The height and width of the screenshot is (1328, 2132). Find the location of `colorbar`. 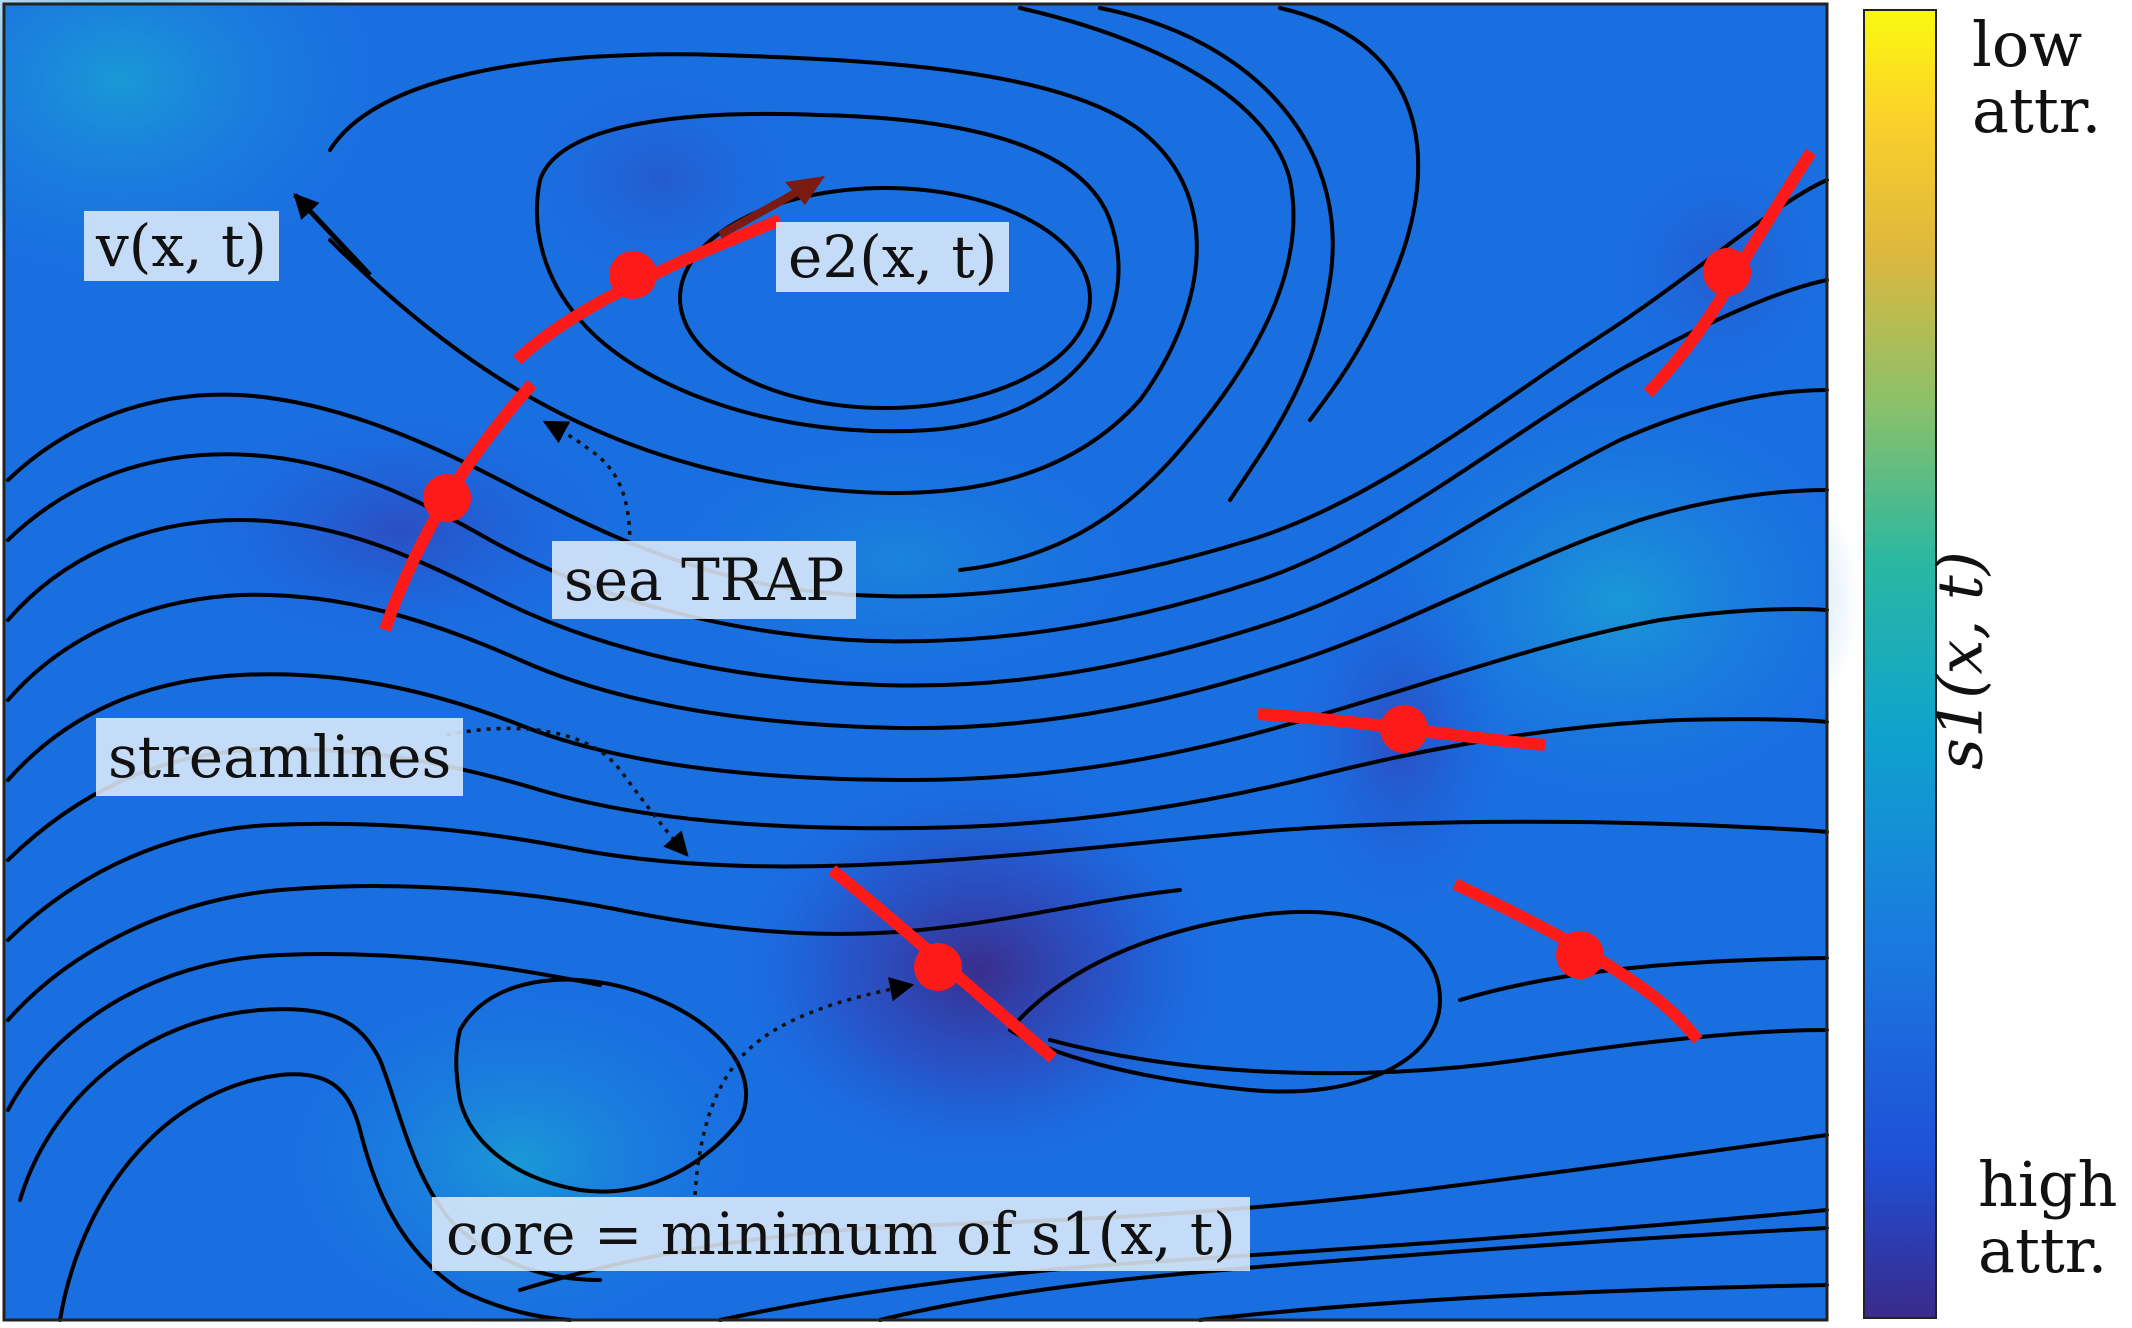

colorbar is located at coordinates (1900, 664).